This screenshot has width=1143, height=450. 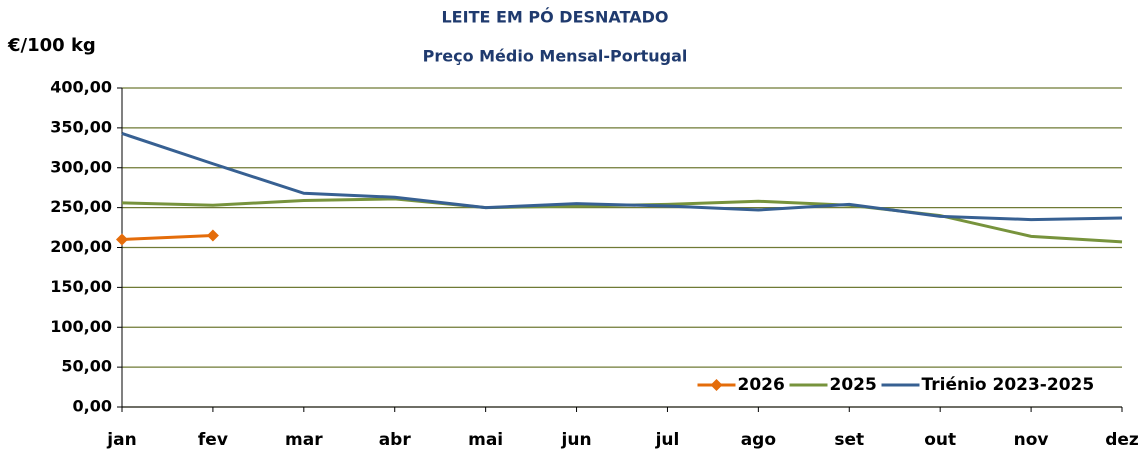 I want to click on chart-title: LEITE EM PÓ DESNATADO, so click(x=554, y=17).